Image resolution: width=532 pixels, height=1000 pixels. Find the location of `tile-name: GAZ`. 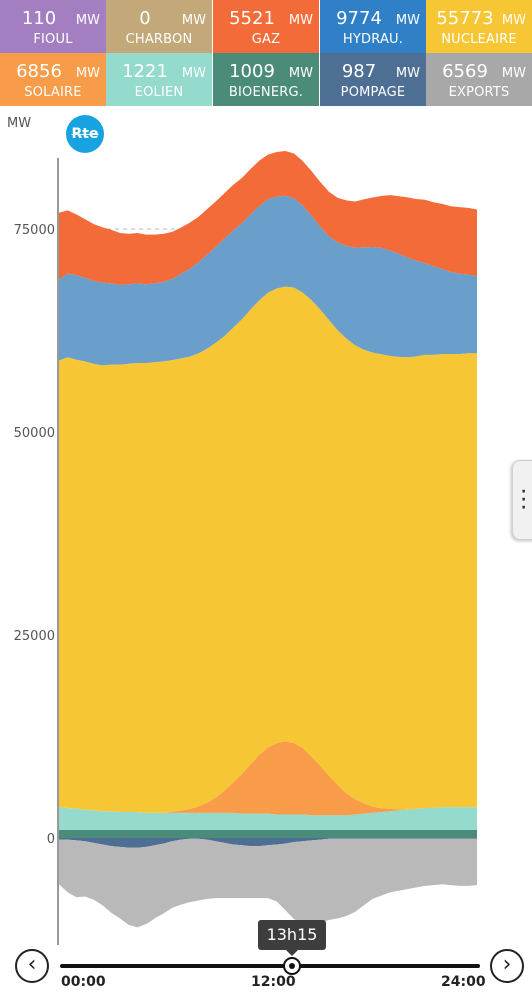

tile-name: GAZ is located at coordinates (266, 39).